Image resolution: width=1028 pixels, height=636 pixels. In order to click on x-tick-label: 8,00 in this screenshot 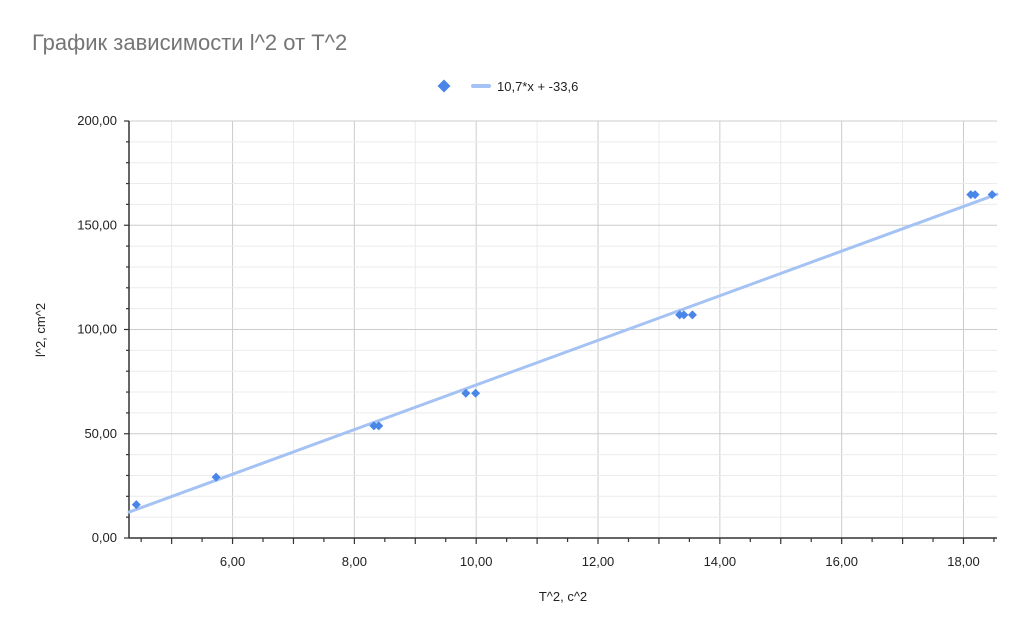, I will do `click(354, 561)`.